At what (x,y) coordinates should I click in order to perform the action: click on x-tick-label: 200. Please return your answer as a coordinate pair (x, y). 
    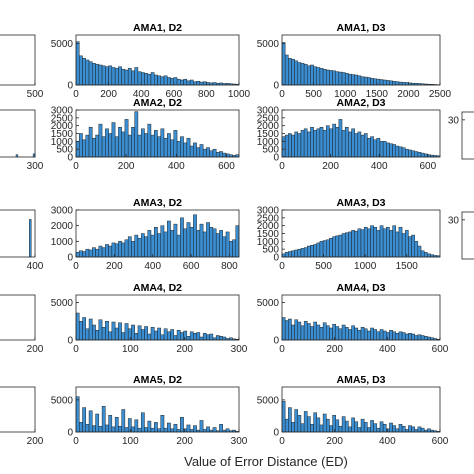
    Looking at the image, I should click on (35, 349).